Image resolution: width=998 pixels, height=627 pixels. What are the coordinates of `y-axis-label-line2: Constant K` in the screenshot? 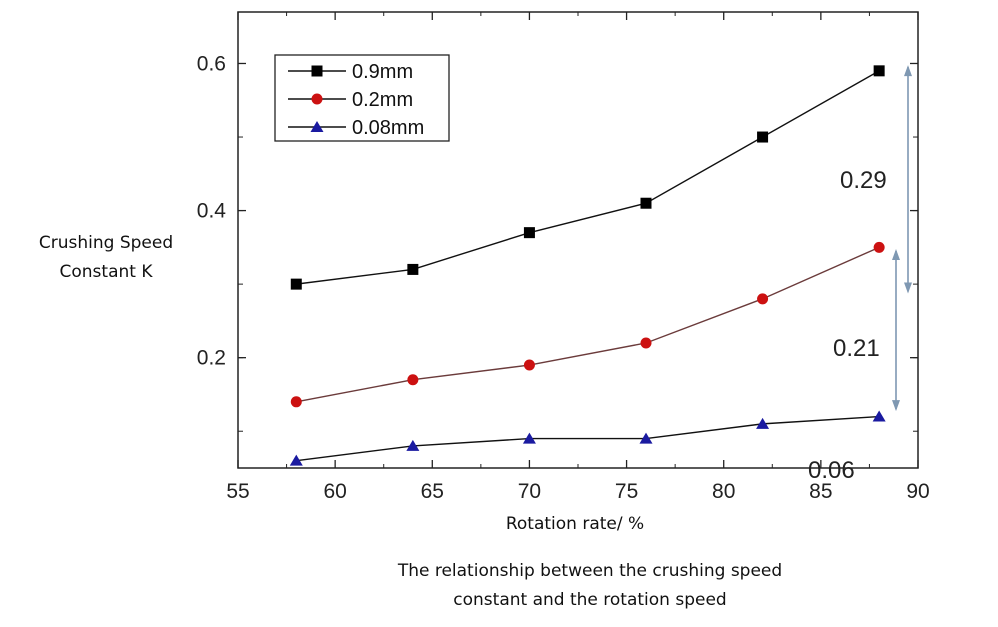 It's located at (106, 272).